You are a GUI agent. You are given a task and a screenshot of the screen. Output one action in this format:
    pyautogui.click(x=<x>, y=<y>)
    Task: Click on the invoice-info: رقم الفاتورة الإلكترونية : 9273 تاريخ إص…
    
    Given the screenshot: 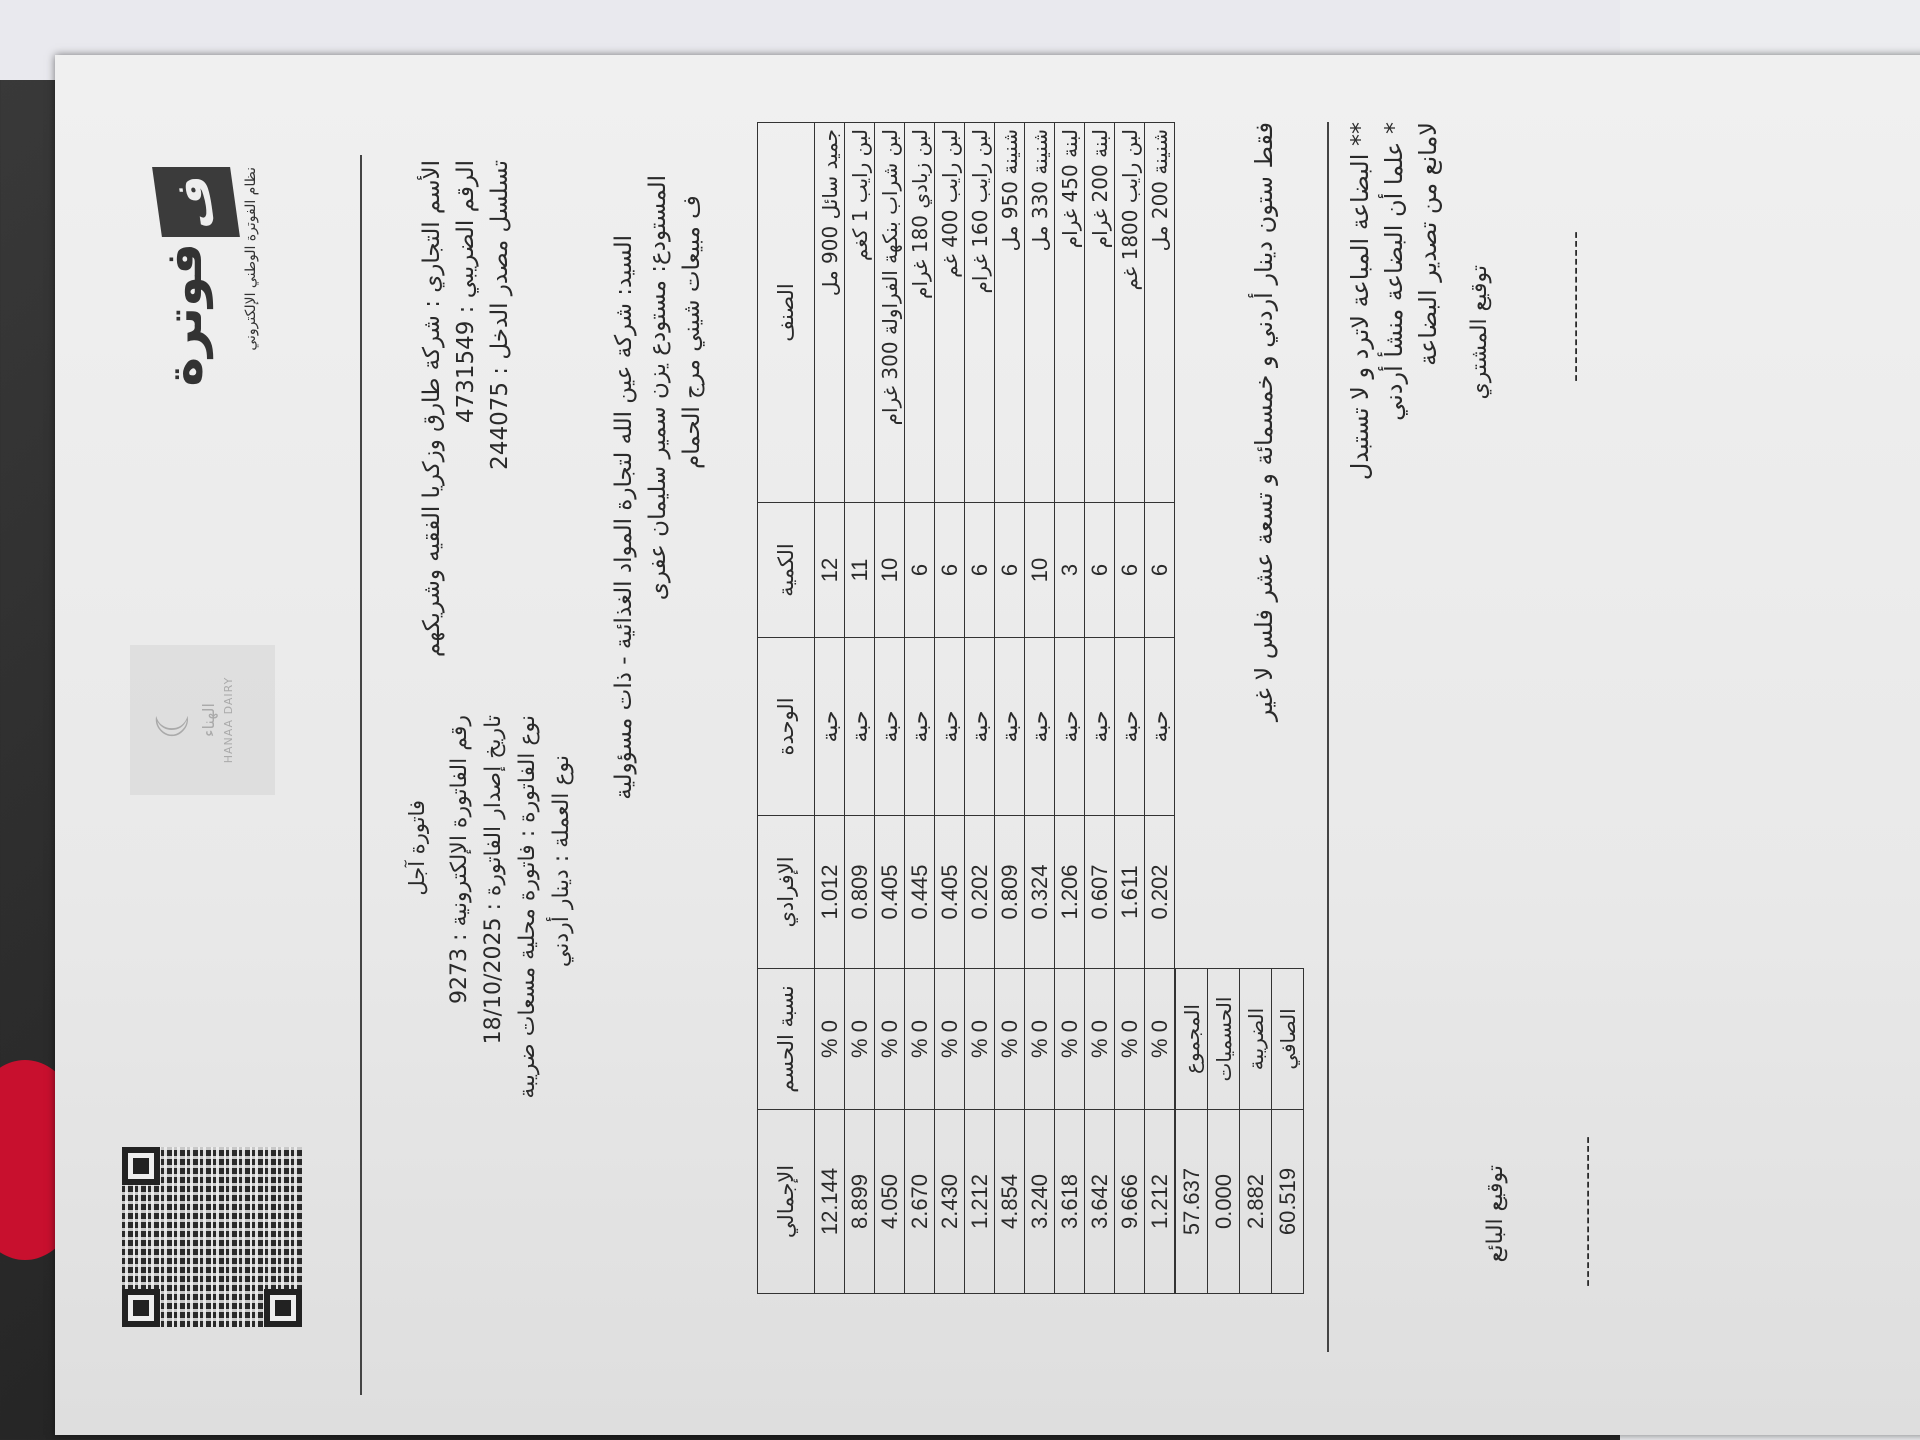 What is the action you would take?
    pyautogui.click(x=511, y=907)
    